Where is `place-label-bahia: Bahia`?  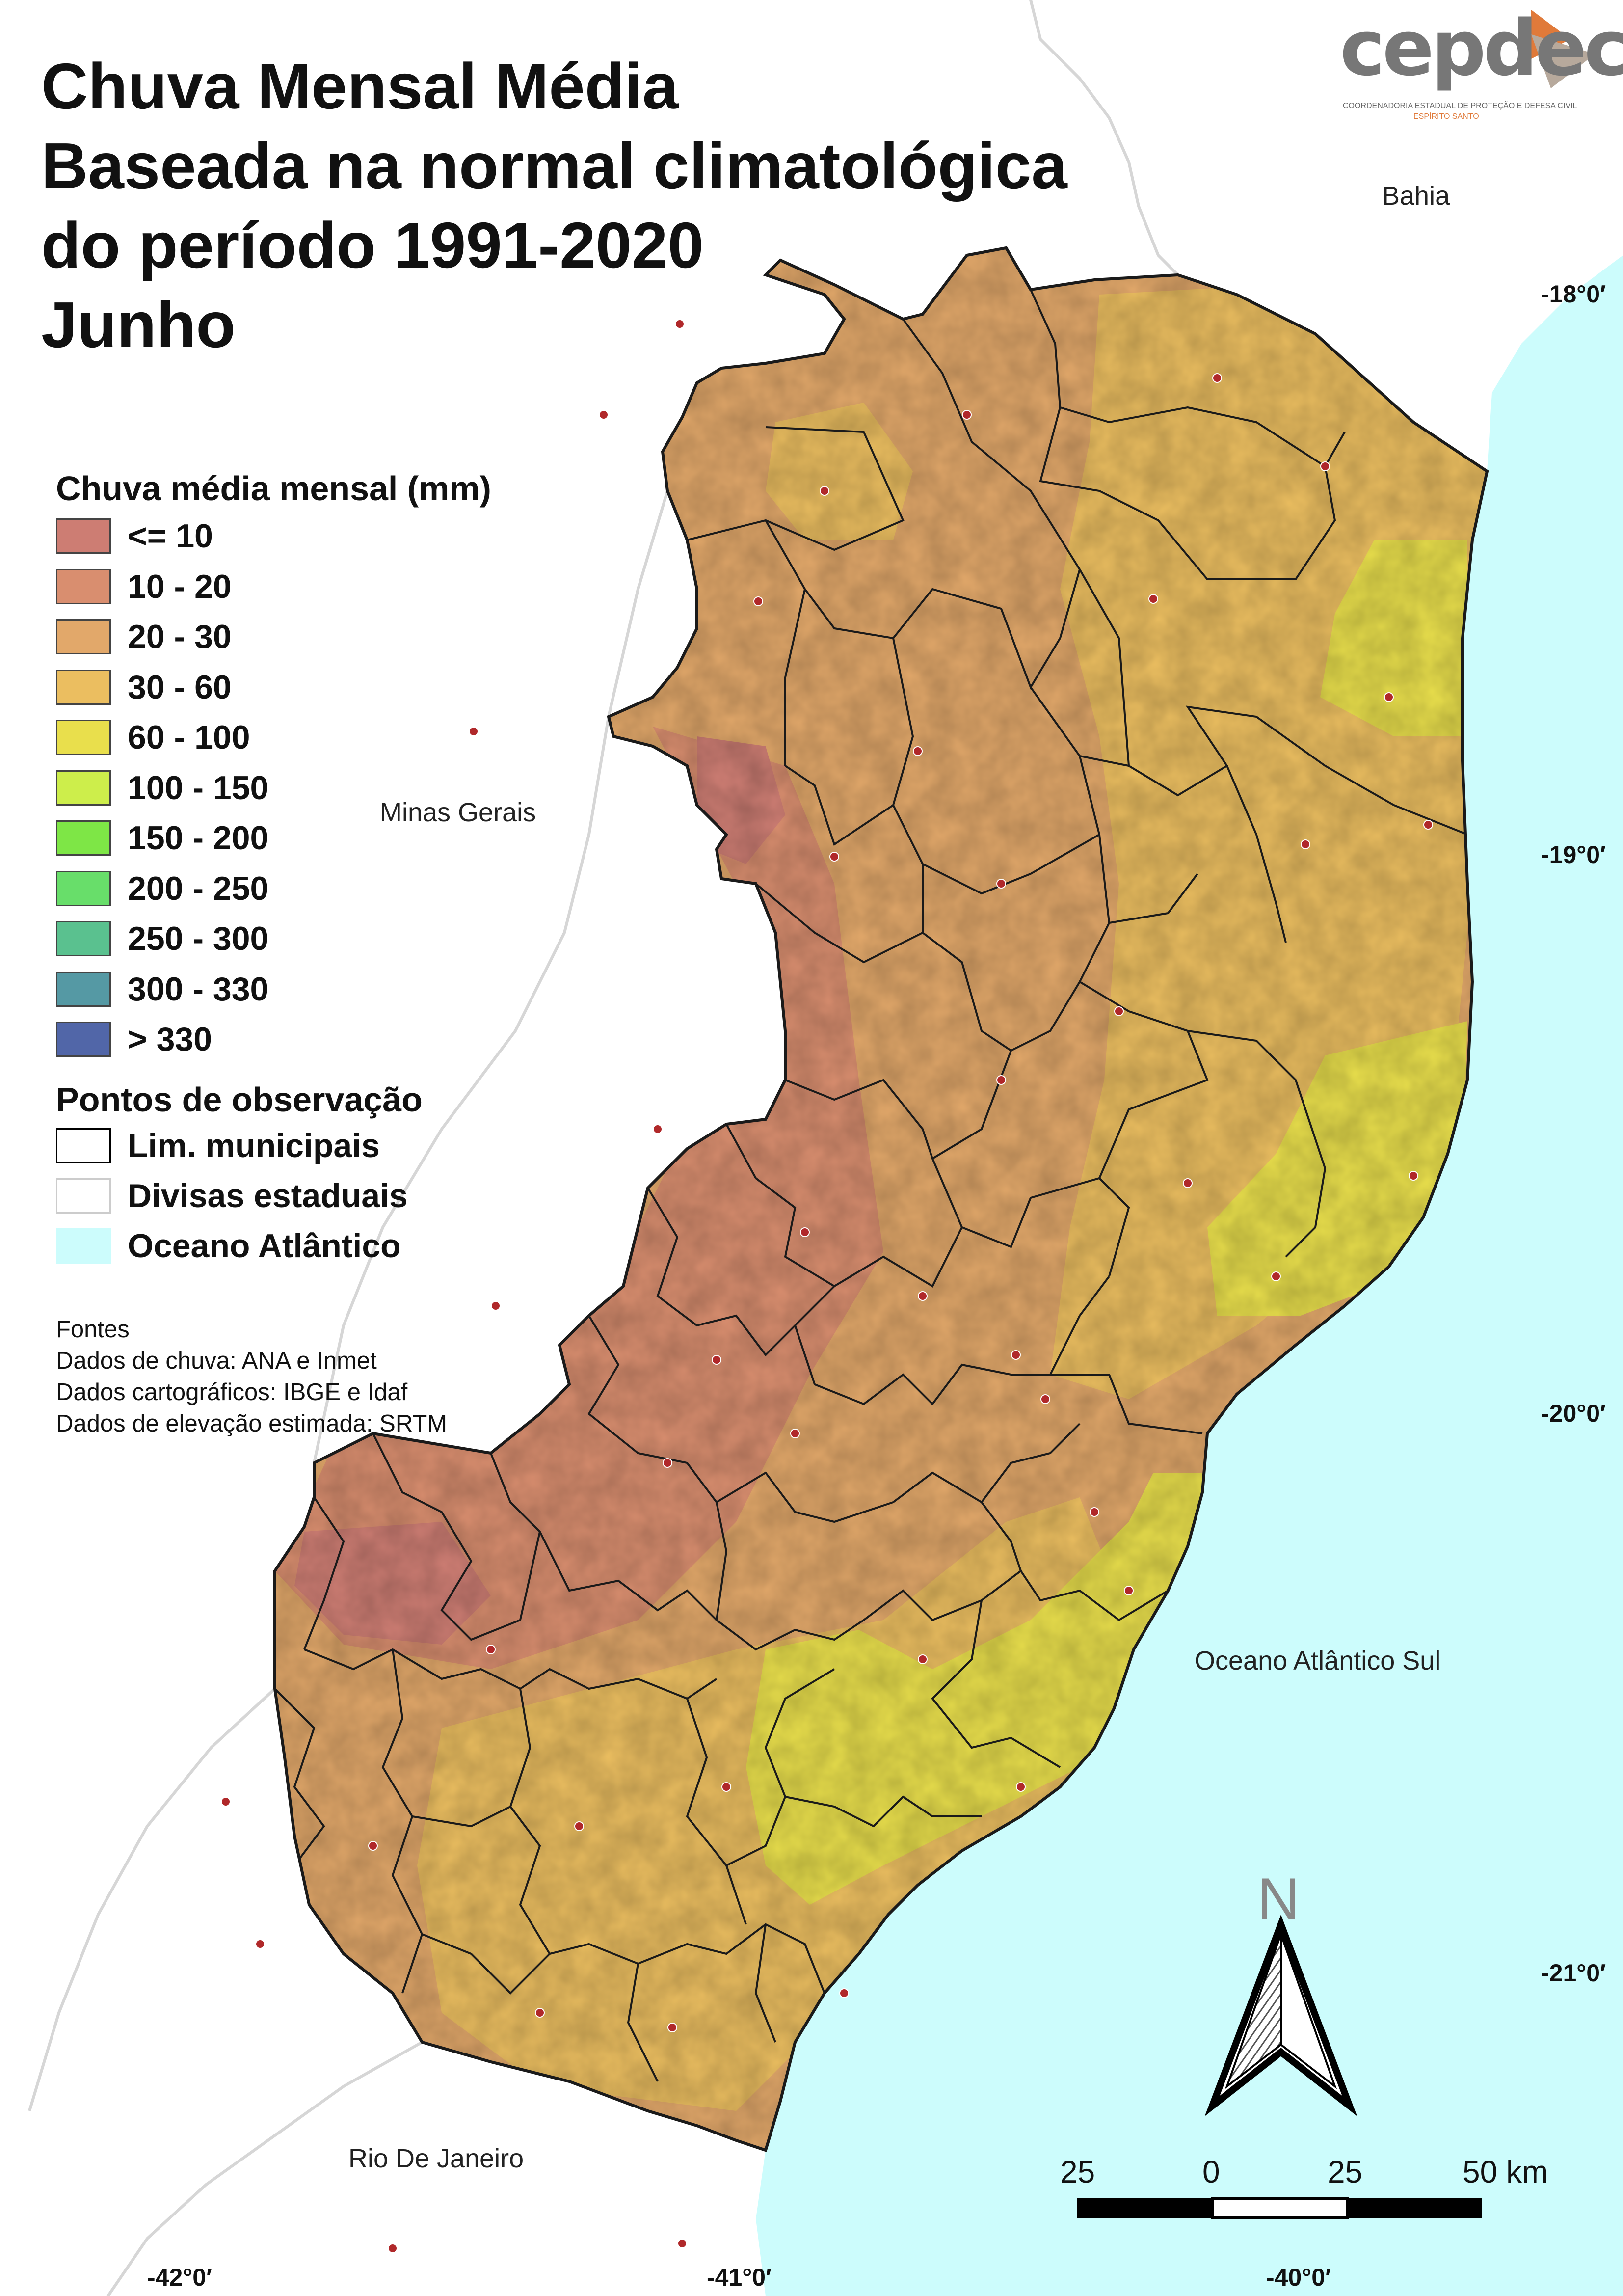 place-label-bahia: Bahia is located at coordinates (1416, 196).